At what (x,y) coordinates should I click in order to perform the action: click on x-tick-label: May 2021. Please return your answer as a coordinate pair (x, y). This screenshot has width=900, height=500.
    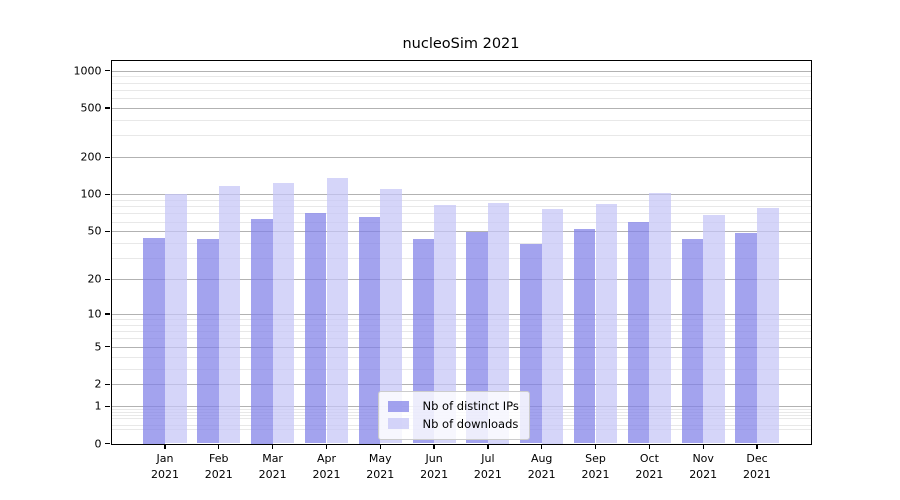
    Looking at the image, I should click on (380, 466).